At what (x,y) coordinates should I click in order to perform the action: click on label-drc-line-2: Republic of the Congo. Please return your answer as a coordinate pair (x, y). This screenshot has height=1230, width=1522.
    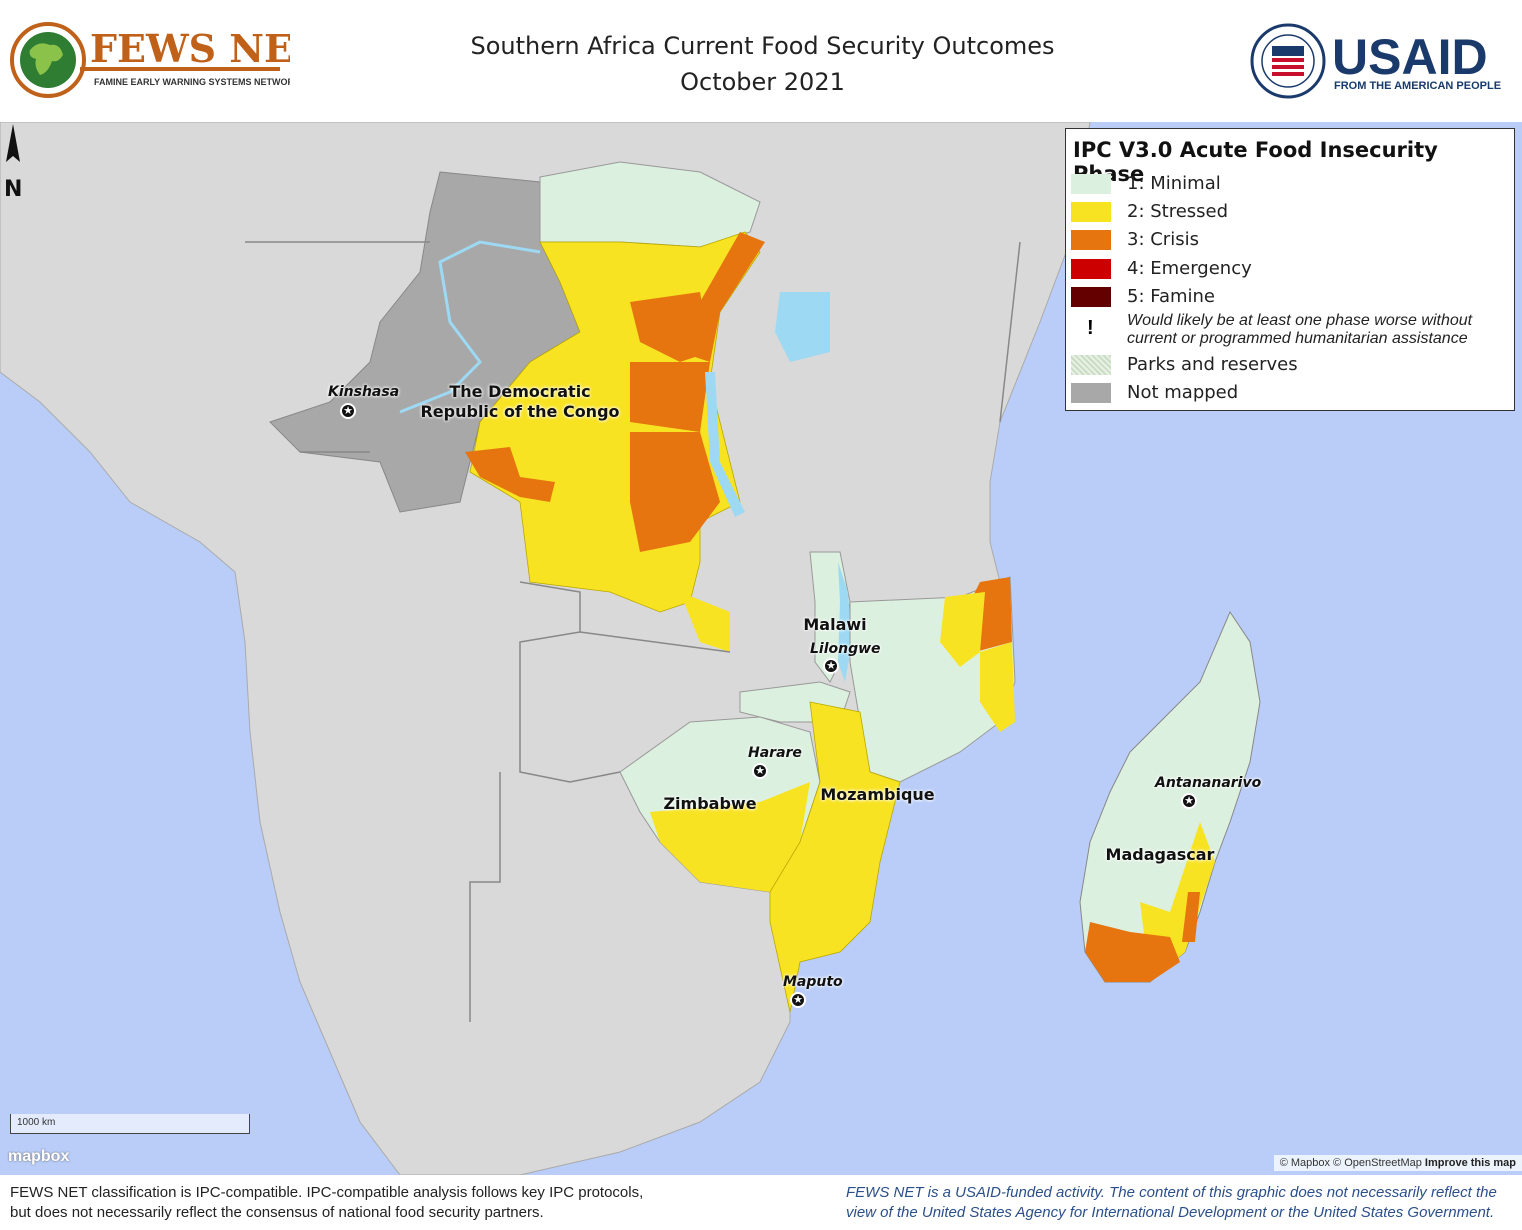
    Looking at the image, I should click on (520, 411).